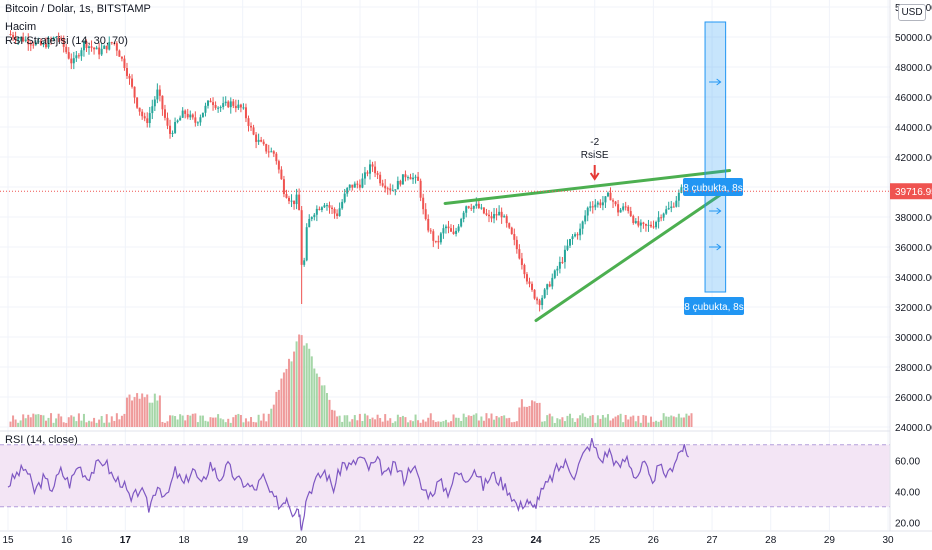 The width and height of the screenshot is (932, 550). Describe the element at coordinates (67, 540) in the screenshot. I see `time-tick-label: 16` at that location.